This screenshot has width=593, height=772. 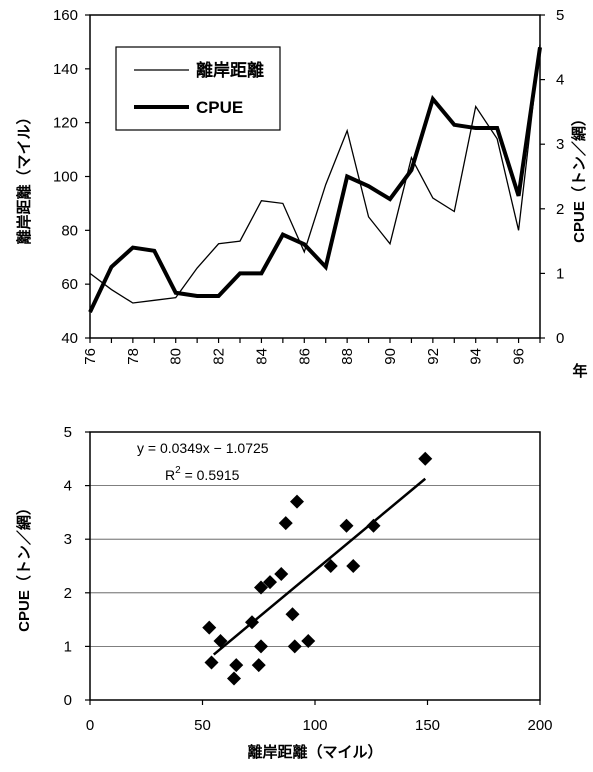 What do you see at coordinates (579, 177) in the screenshot?
I see `right-y-axis-title: CPUE（トン／網）` at bounding box center [579, 177].